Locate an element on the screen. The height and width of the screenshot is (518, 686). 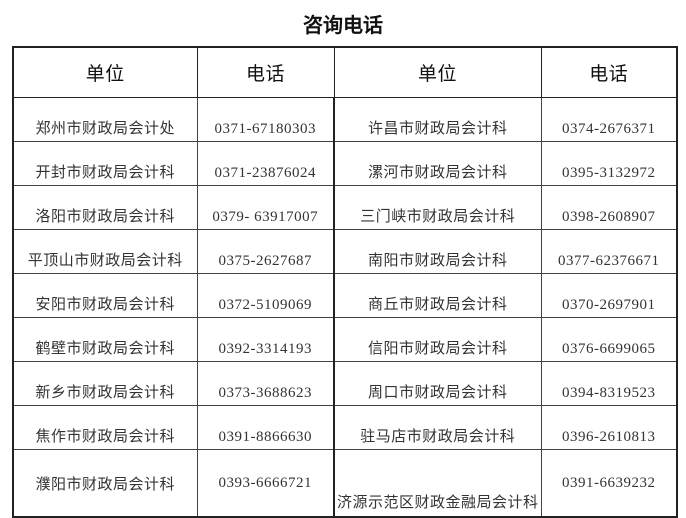
phone-cell: 0379- 63917007 is located at coordinates (265, 207).